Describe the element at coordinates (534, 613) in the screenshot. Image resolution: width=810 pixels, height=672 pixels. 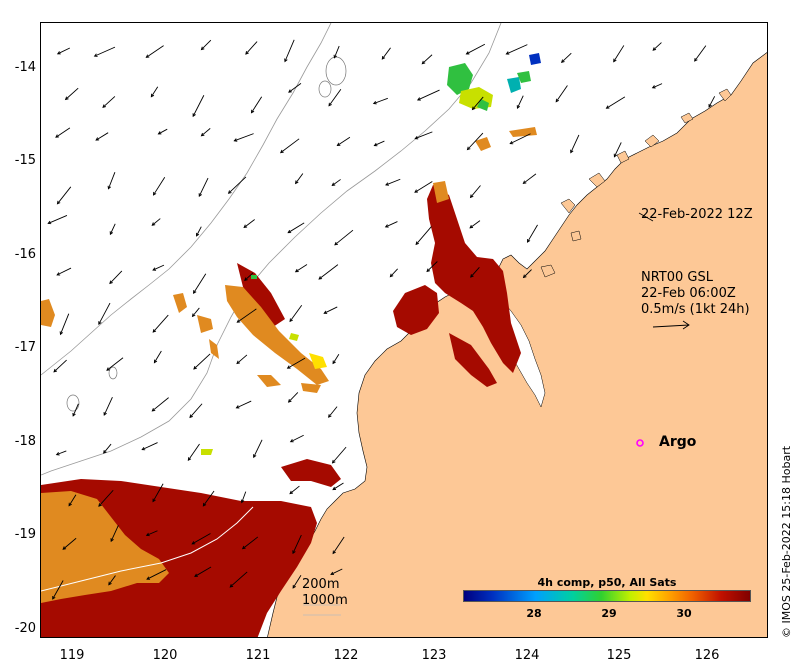
I see `colorbar-tick: 28` at that location.